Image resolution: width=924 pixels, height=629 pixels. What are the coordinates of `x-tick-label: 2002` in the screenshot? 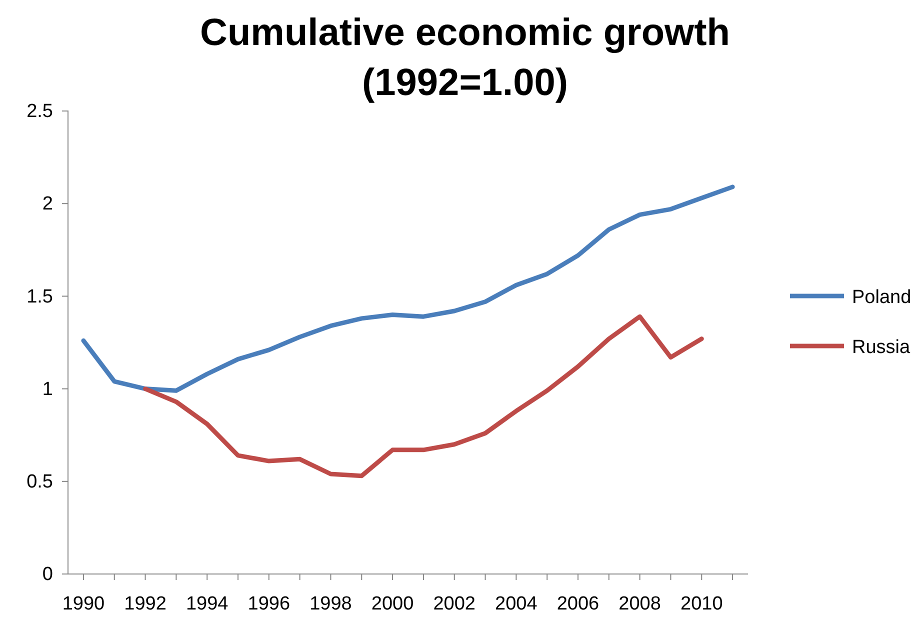 It's located at (454, 604).